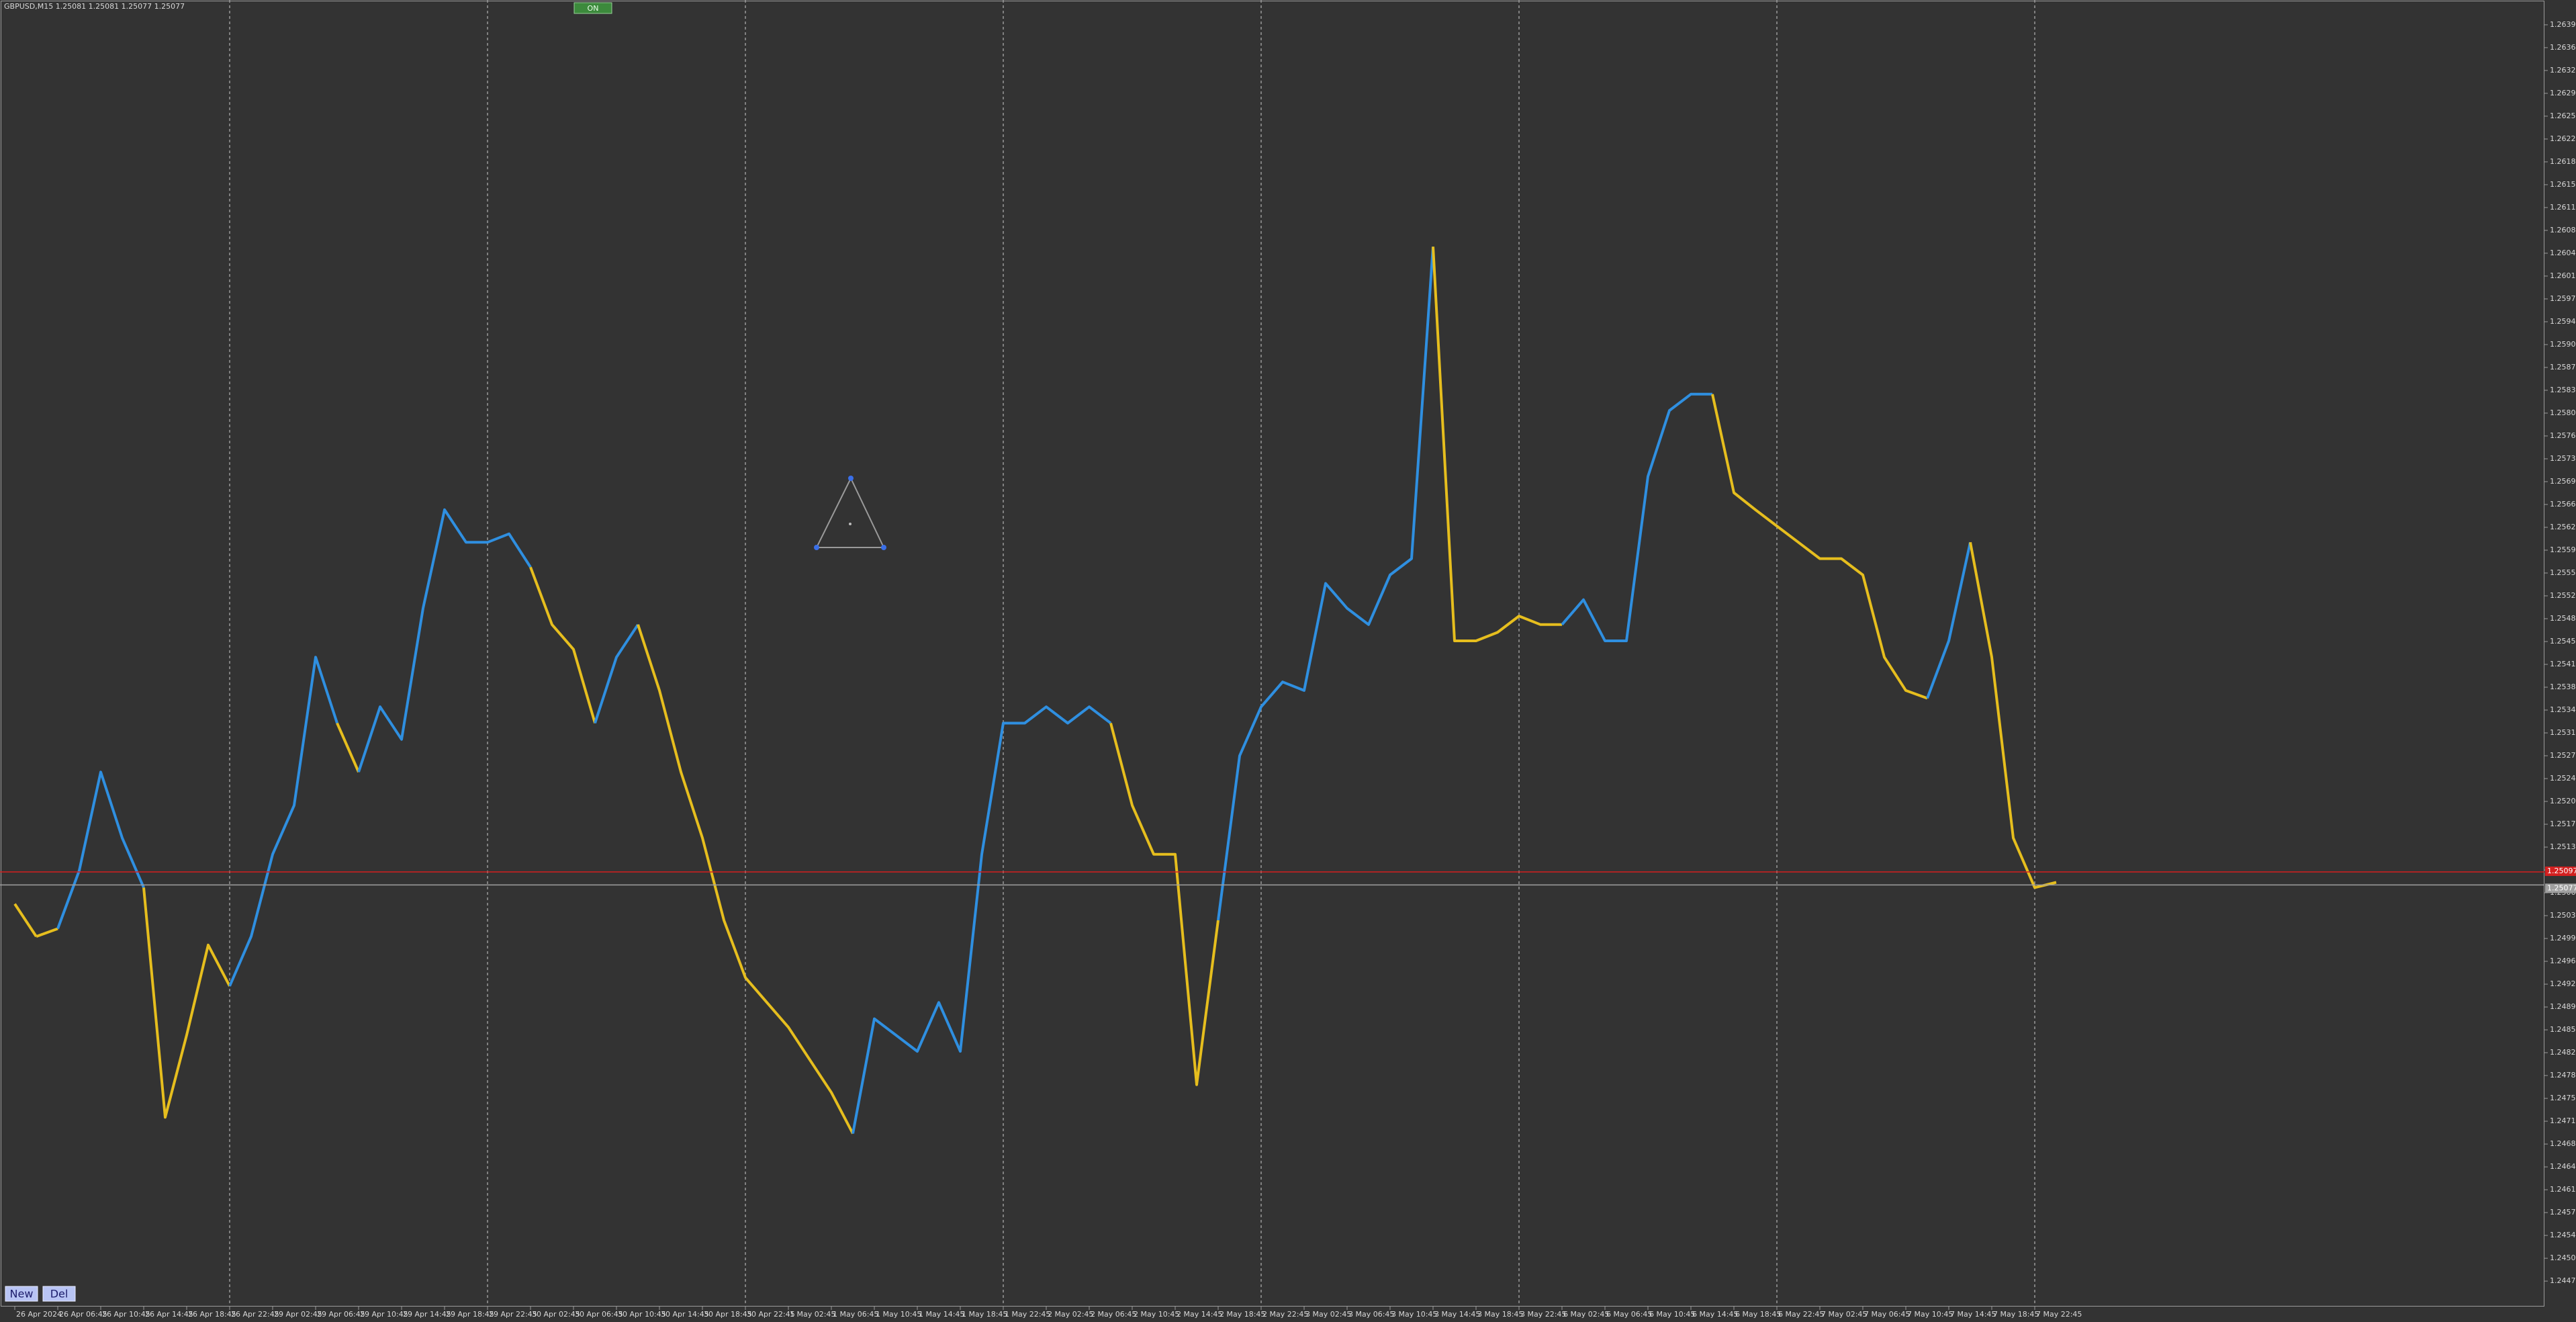 This screenshot has height=1322, width=2576. I want to click on x-tick-label: 3 May 18:45, so click(1500, 1314).